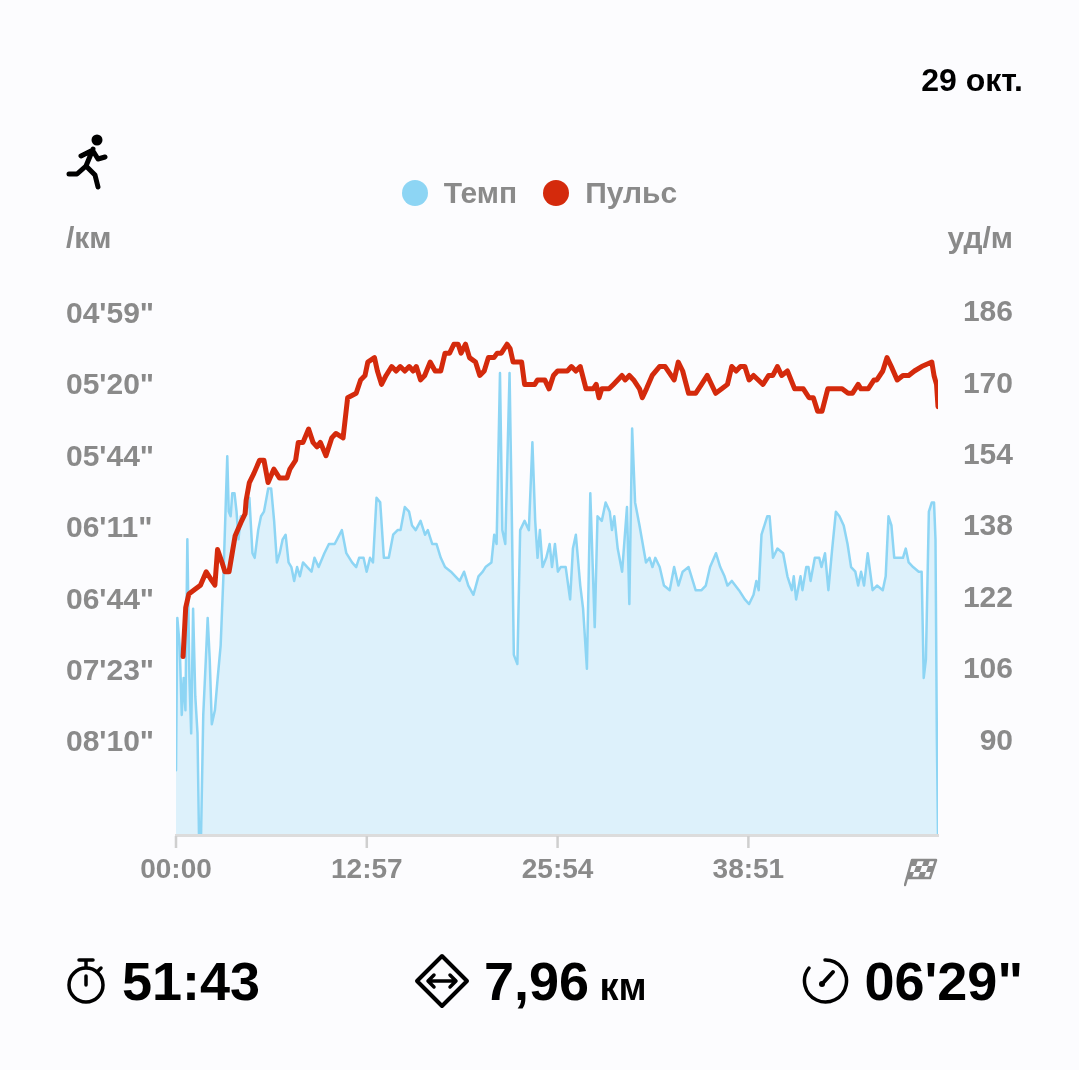 The height and width of the screenshot is (1070, 1079). Describe the element at coordinates (110, 669) in the screenshot. I see `text: 07'23"` at that location.